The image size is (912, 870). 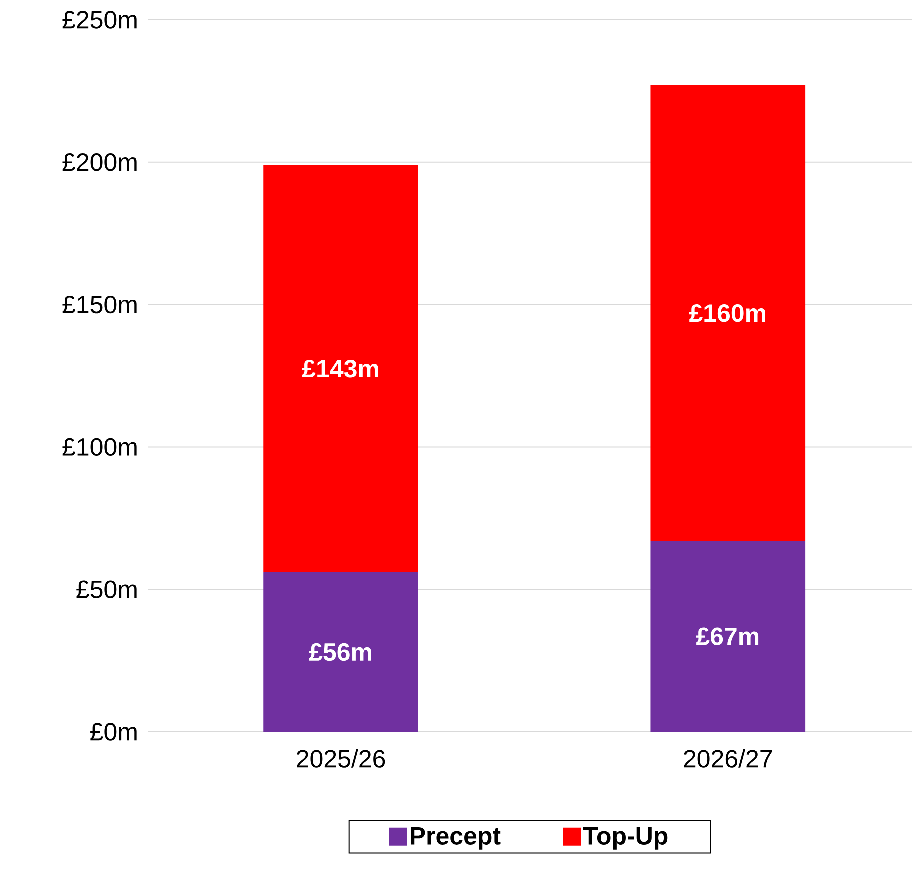 What do you see at coordinates (341, 759) in the screenshot?
I see `x-tick-label: 2025/26` at bounding box center [341, 759].